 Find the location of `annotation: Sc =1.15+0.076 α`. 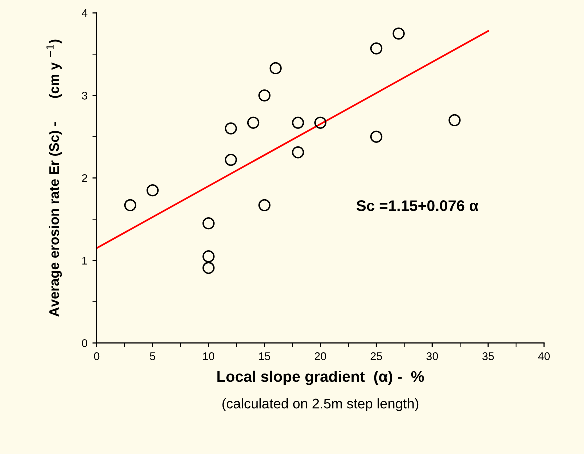

annotation: Sc =1.15+0.076 α is located at coordinates (417, 206).